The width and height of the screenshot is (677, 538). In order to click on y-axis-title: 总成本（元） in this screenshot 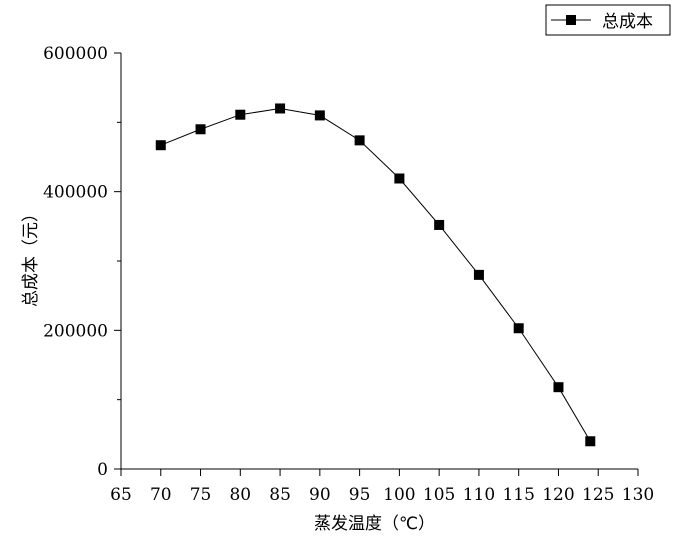, I will do `click(31, 256)`.